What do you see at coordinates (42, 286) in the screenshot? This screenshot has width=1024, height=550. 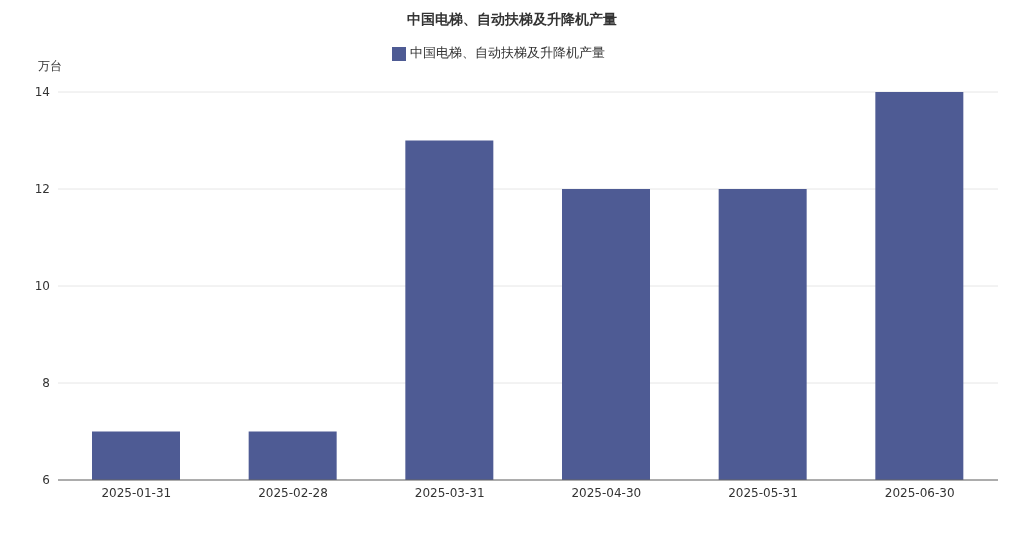 I see `y-tick-label: 10` at bounding box center [42, 286].